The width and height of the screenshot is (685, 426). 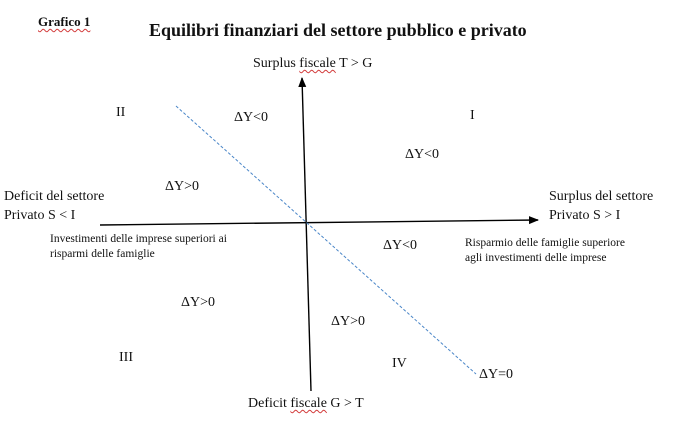 What do you see at coordinates (472, 115) in the screenshot?
I see `quadrant-label-i: I` at bounding box center [472, 115].